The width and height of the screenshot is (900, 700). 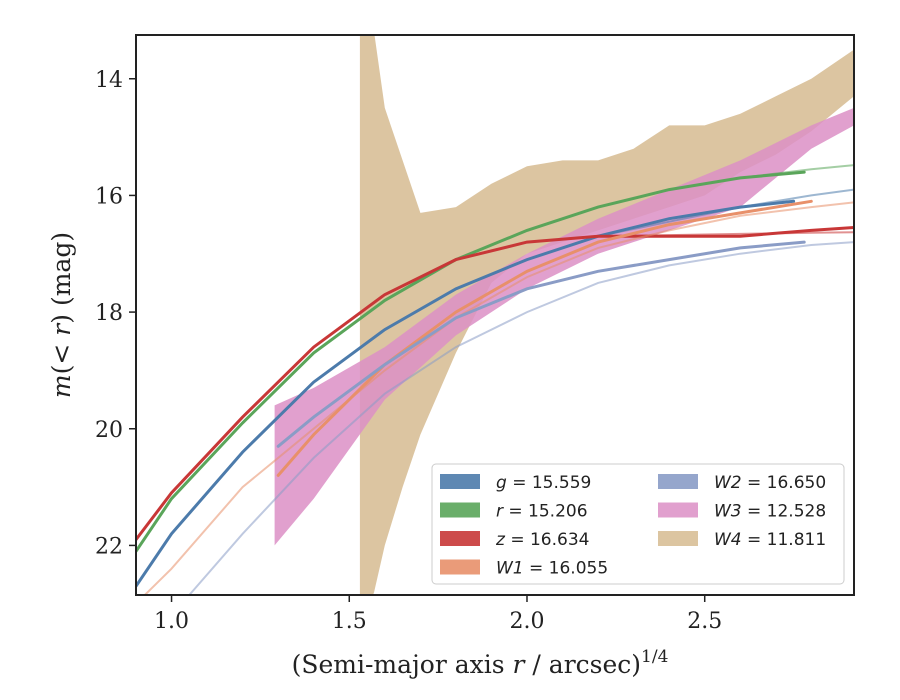 What do you see at coordinates (109, 546) in the screenshot?
I see `y-tick-label: 22` at bounding box center [109, 546].